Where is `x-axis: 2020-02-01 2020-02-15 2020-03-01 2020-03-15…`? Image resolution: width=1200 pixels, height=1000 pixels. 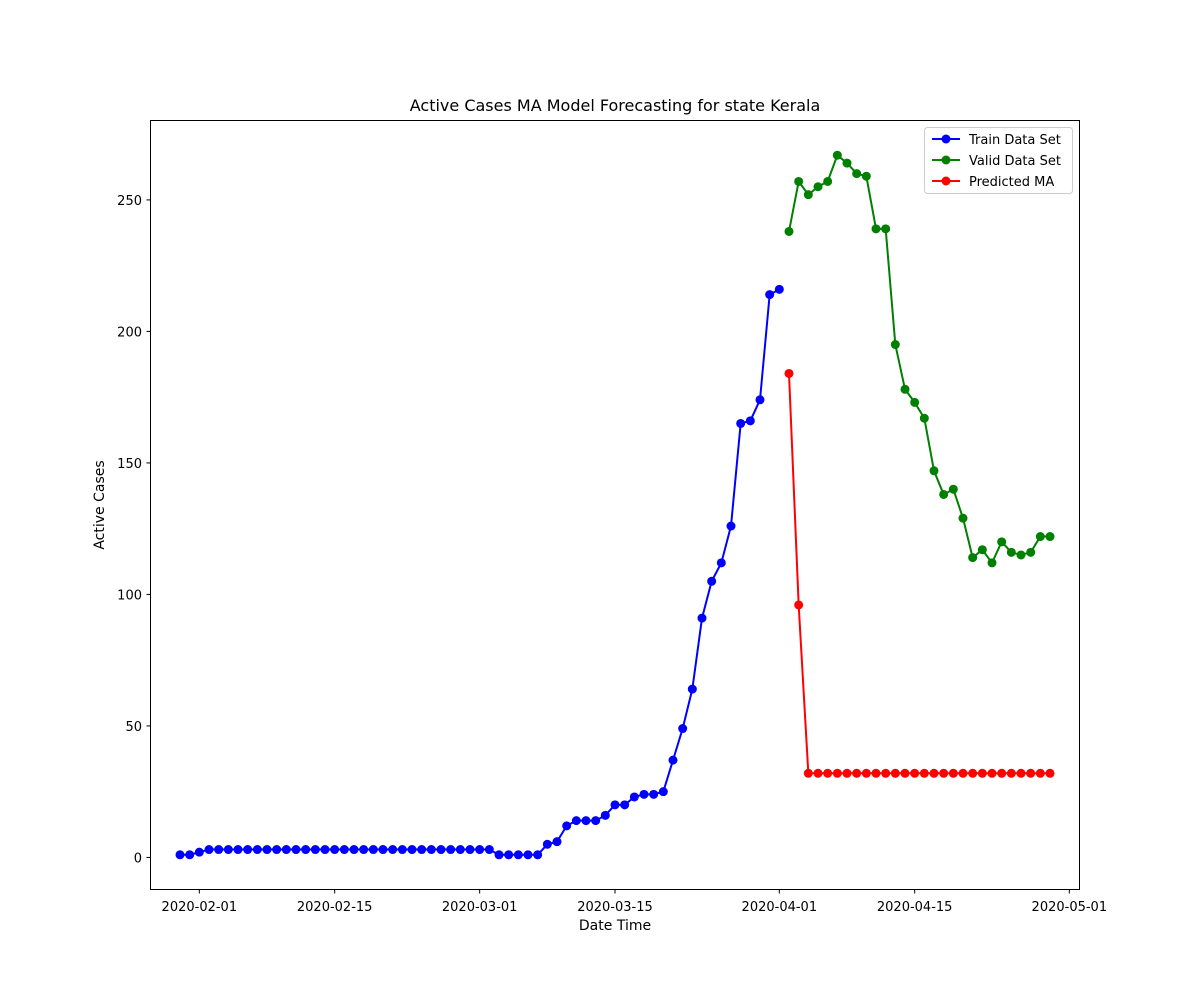 x-axis: 2020-02-01 2020-02-15 2020-03-01 2020-03-15… is located at coordinates (635, 902).